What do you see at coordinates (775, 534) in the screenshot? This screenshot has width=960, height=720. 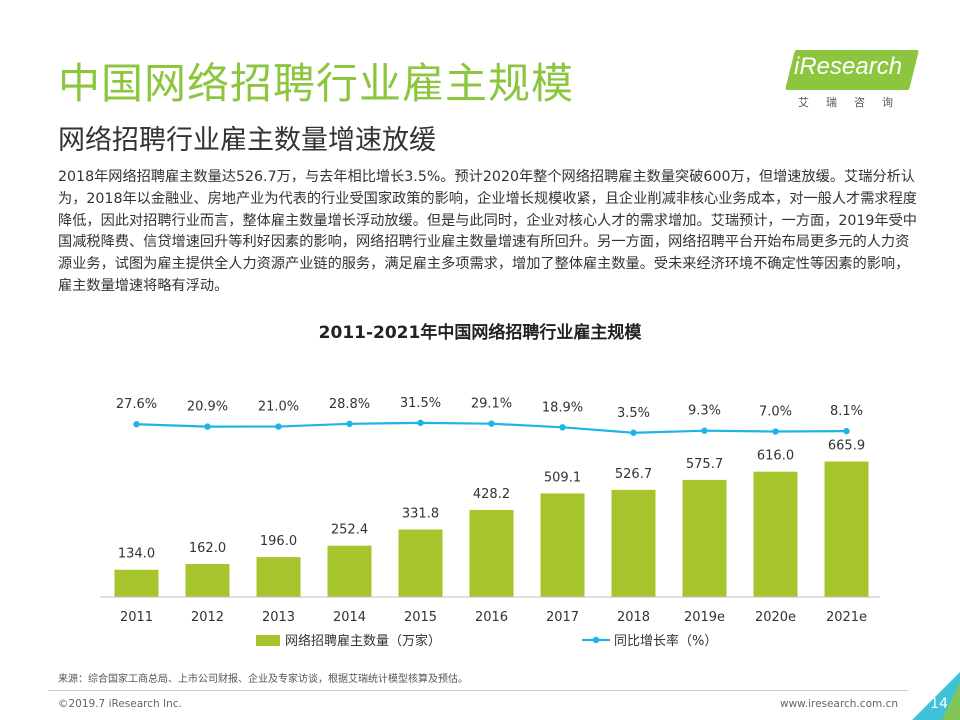 I see `bar-2020e` at bounding box center [775, 534].